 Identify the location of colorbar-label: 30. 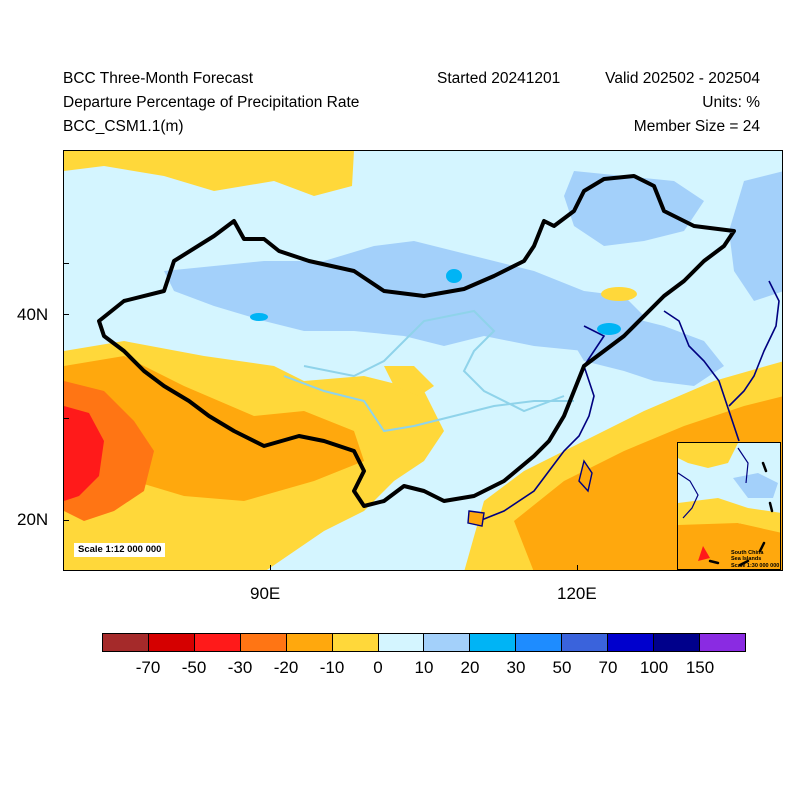
(516, 667).